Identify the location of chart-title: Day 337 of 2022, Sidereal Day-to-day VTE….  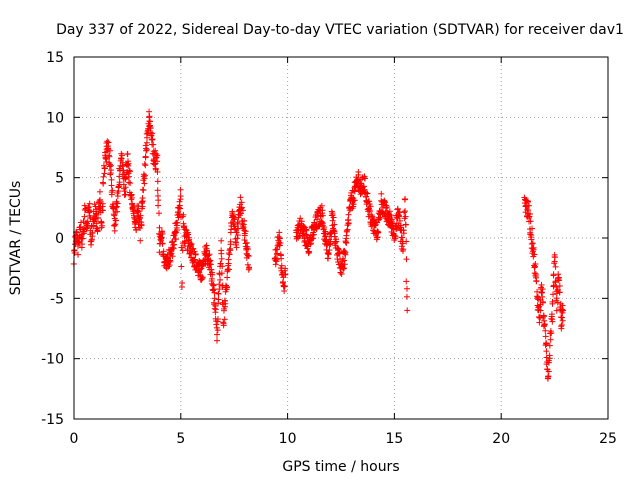
(340, 30).